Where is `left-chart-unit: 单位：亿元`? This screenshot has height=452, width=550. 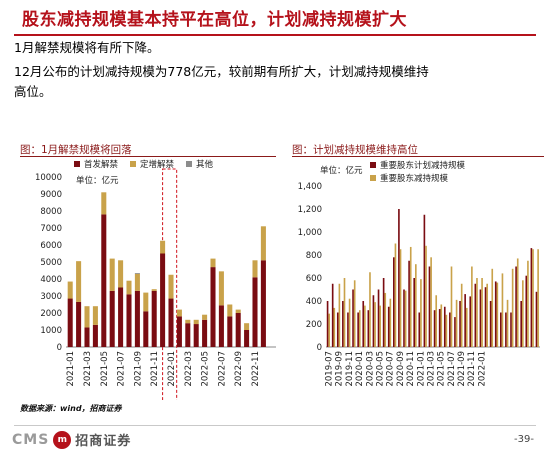 left-chart-unit: 单位：亿元 is located at coordinates (97, 181).